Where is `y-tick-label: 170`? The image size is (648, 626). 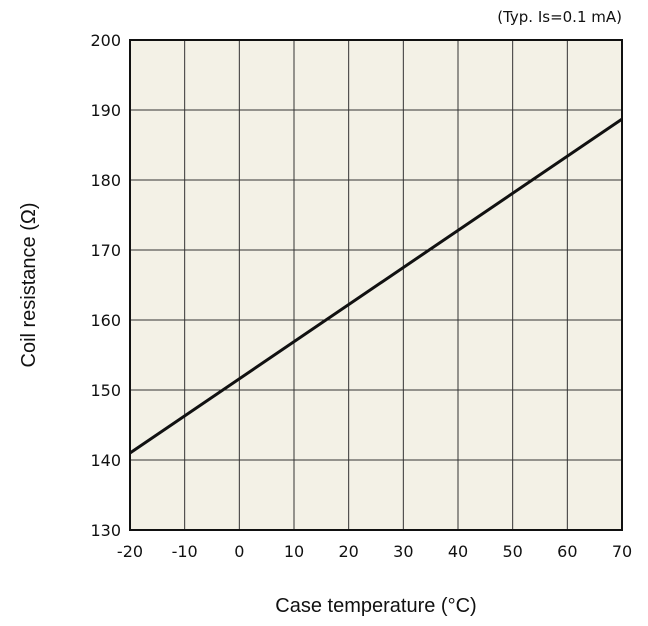
y-tick-label: 170 is located at coordinates (105, 250).